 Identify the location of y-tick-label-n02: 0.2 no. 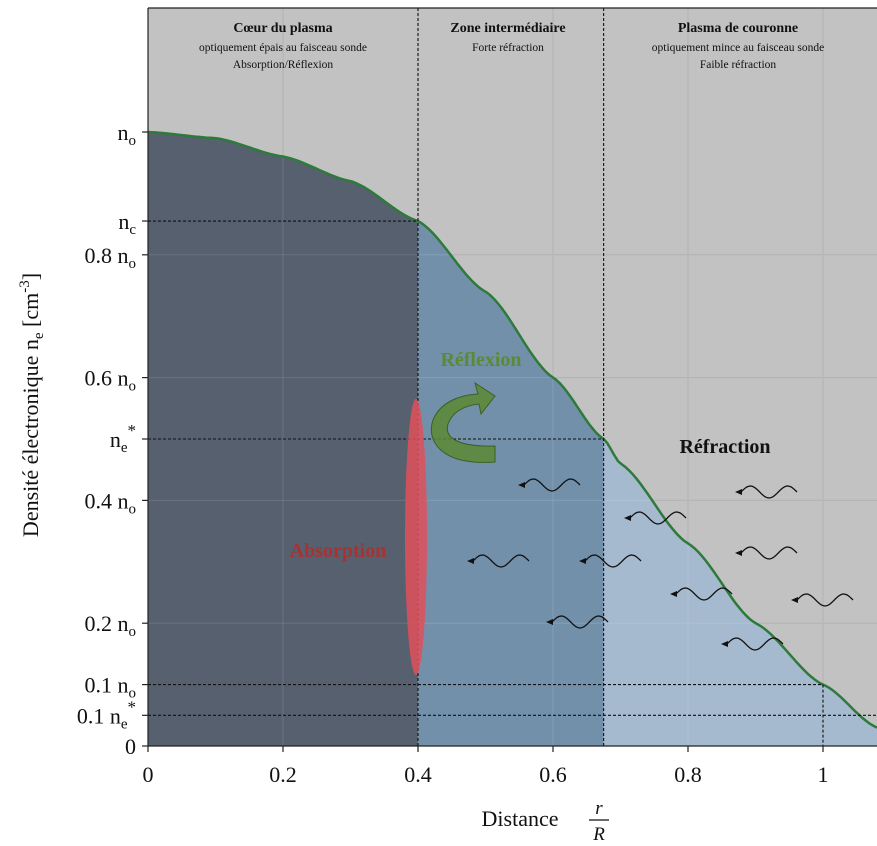
(111, 625).